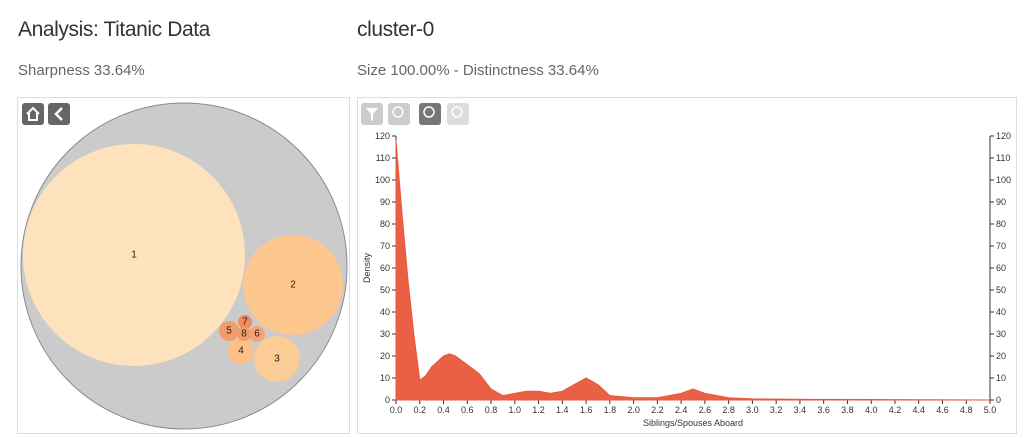 This screenshot has height=438, width=1024. I want to click on y-tick-label: 110, so click(383, 158).